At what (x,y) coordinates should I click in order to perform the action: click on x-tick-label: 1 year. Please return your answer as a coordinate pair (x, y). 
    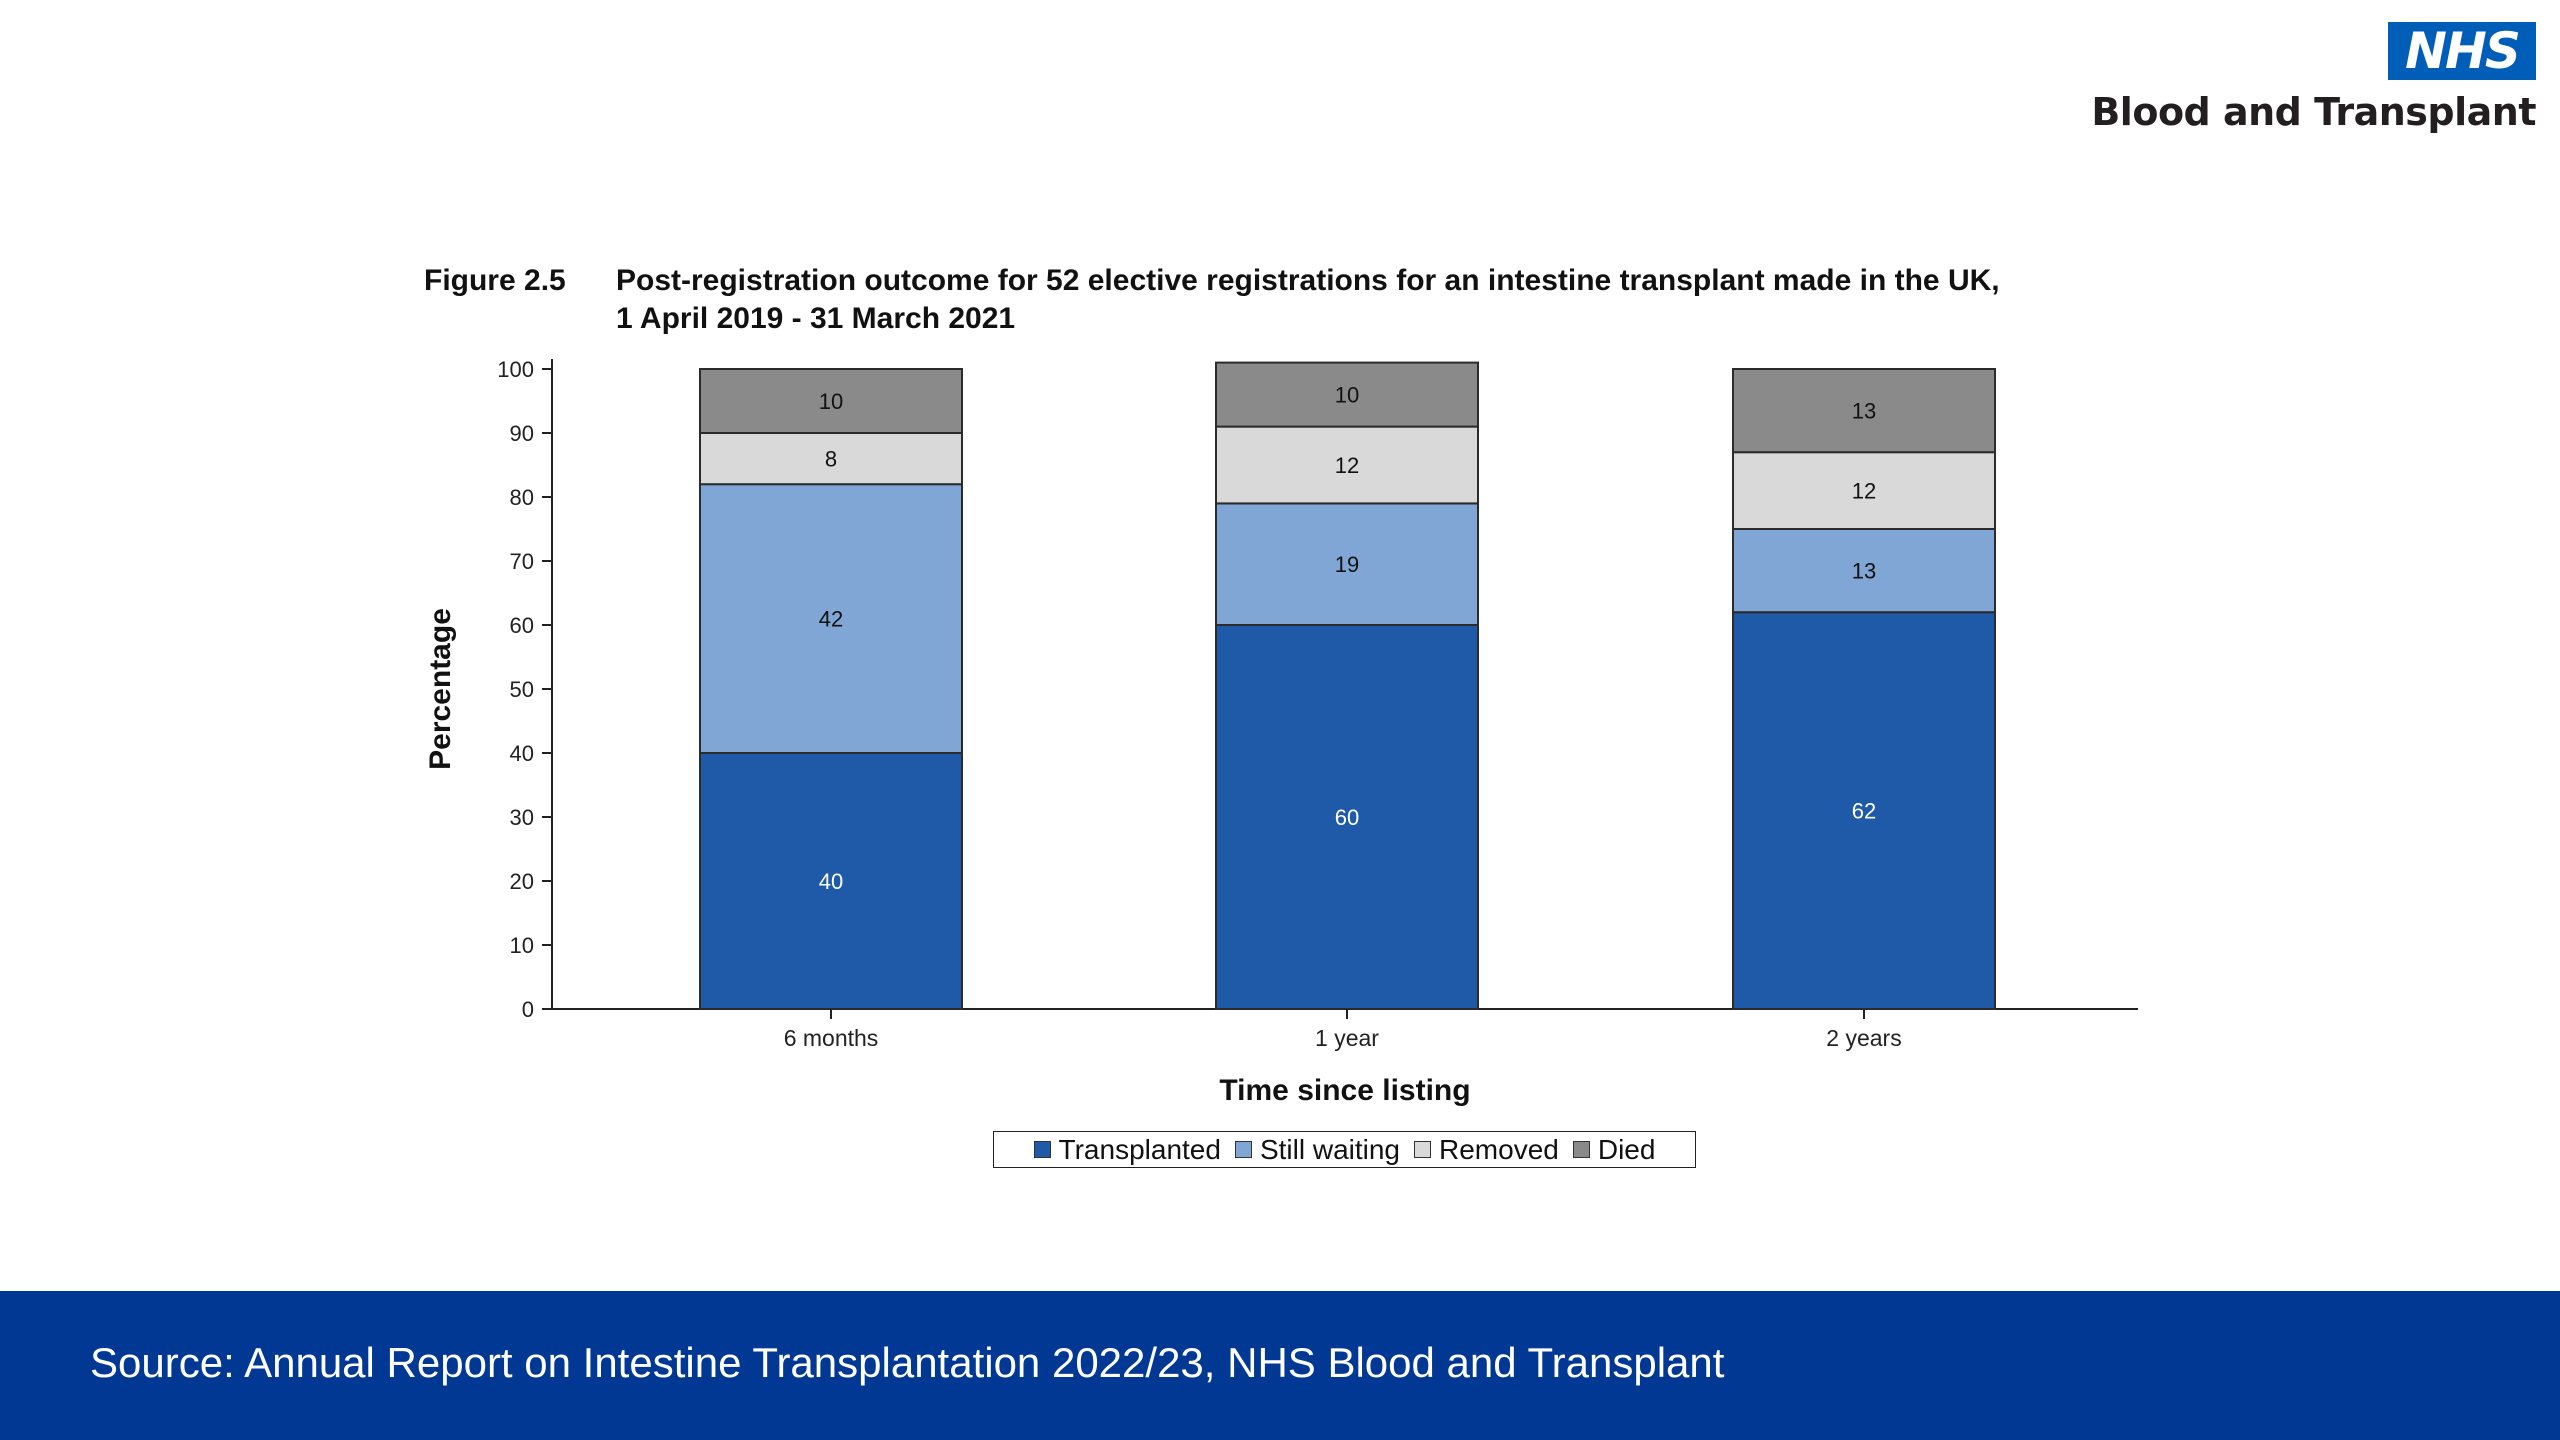
    Looking at the image, I should click on (1347, 1038).